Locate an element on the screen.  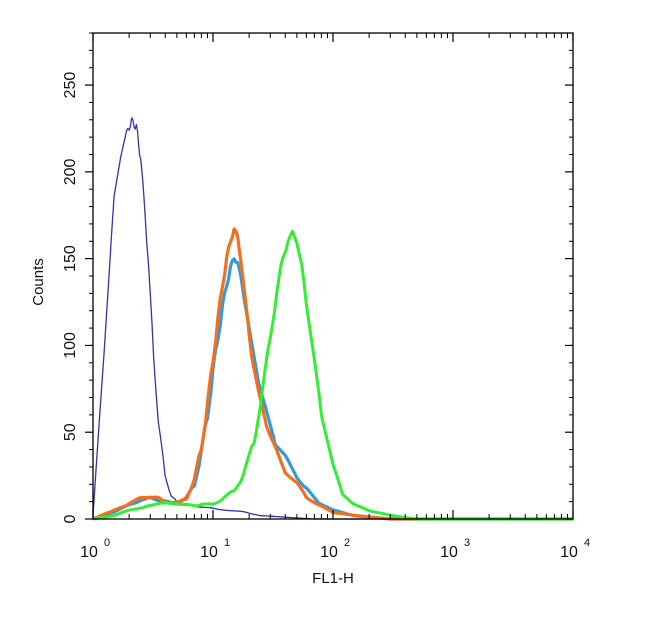
y-tick-label: 250 is located at coordinates (70, 85).